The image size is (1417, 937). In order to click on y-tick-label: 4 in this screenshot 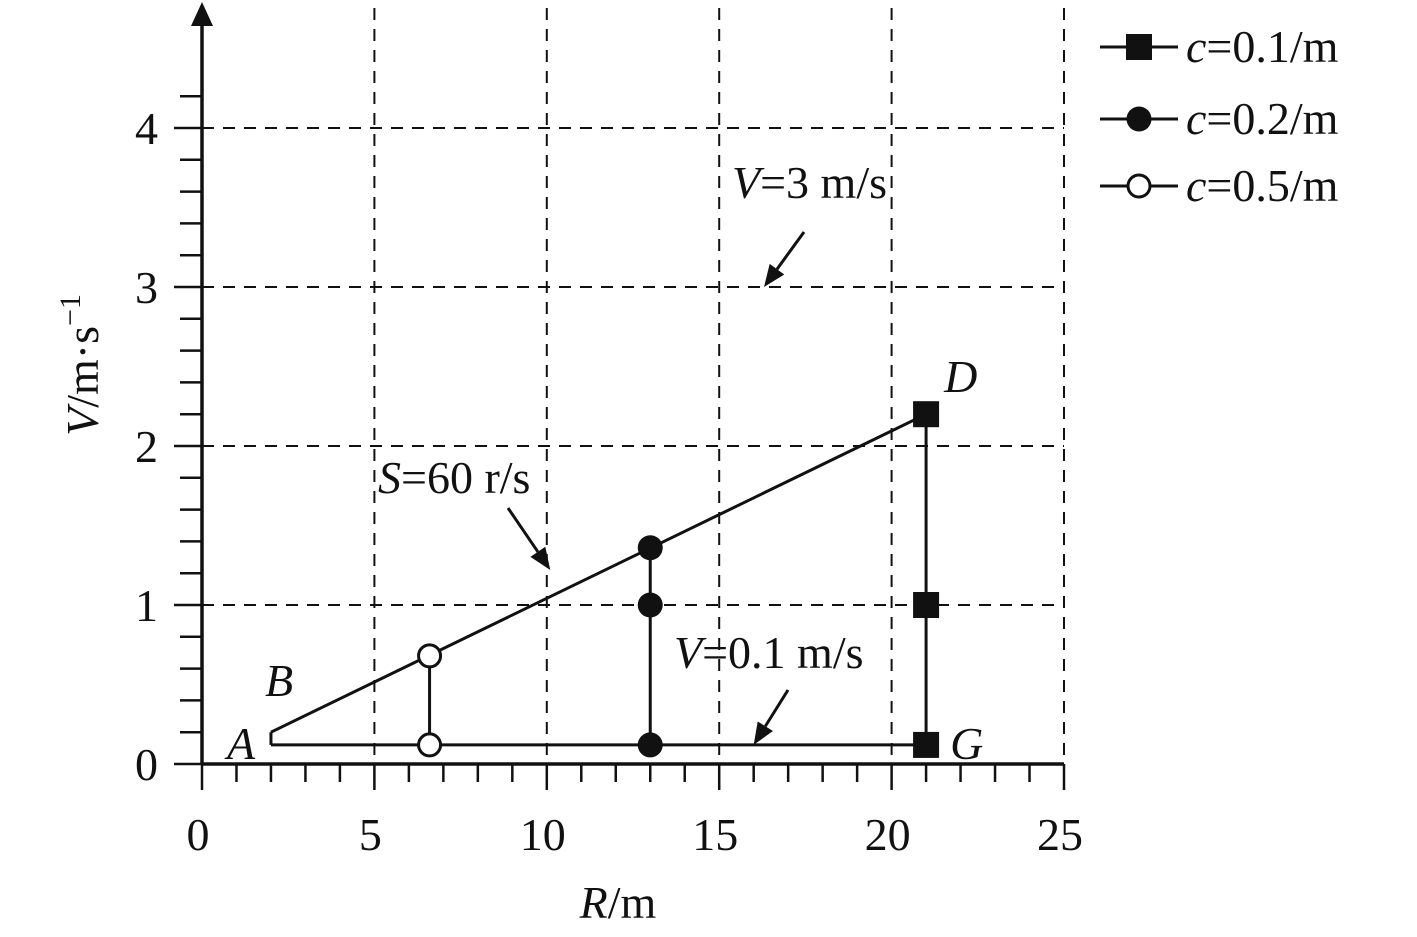, I will do `click(146, 128)`.